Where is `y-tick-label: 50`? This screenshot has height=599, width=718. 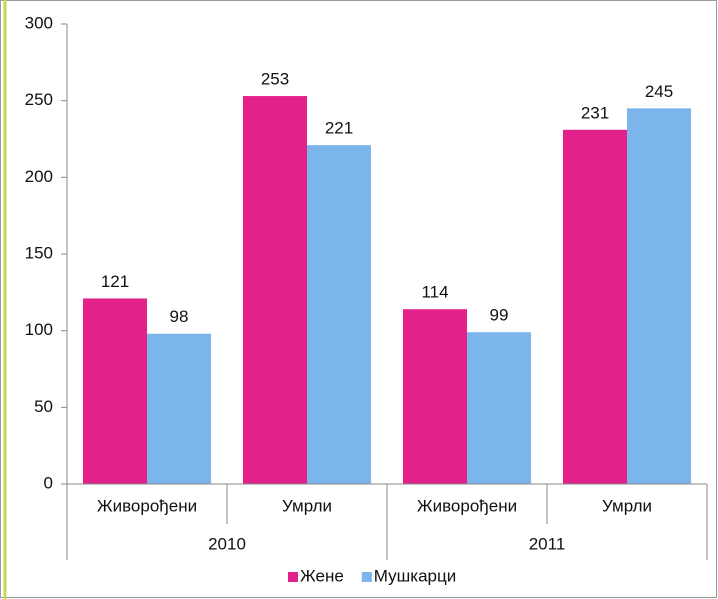 y-tick-label: 50 is located at coordinates (43, 406).